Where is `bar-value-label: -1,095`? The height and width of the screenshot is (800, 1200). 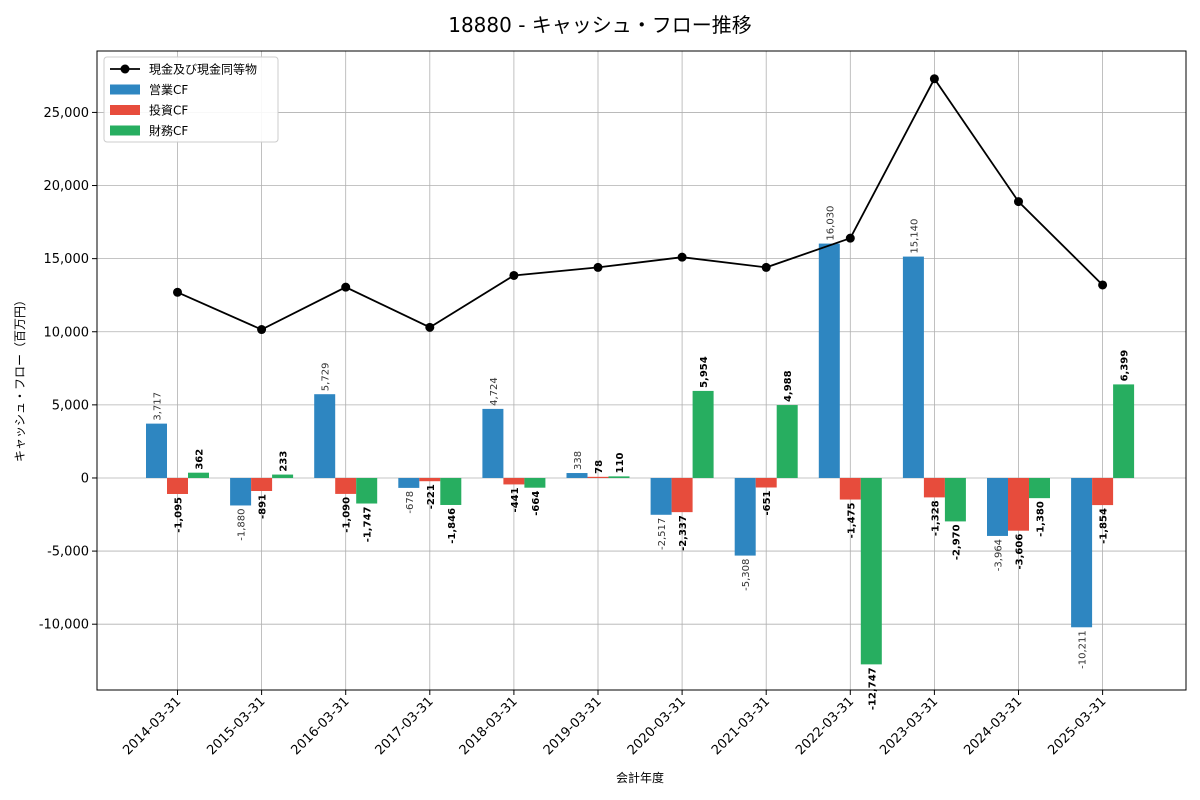
bar-value-label: -1,095 is located at coordinates (179, 515).